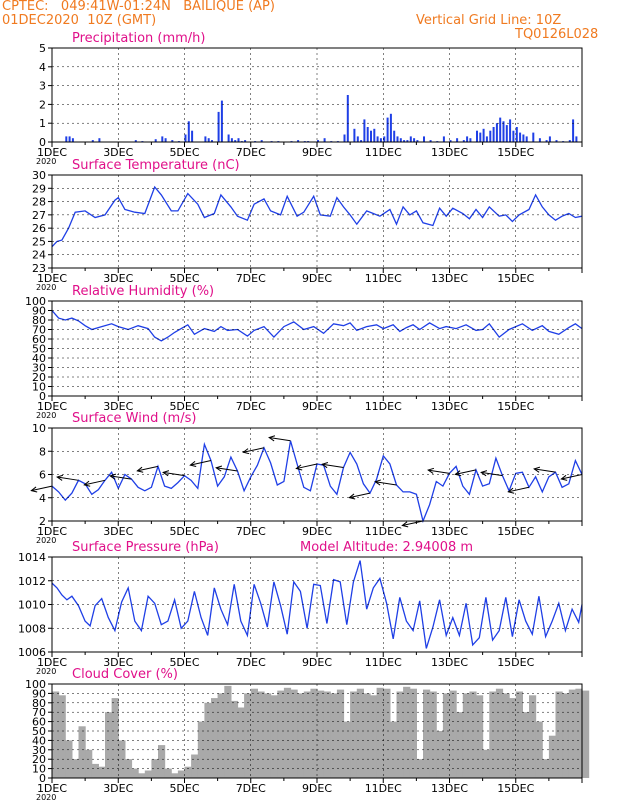 This screenshot has height=800, width=618. I want to click on y-tick-label: 100, so click(35, 684).